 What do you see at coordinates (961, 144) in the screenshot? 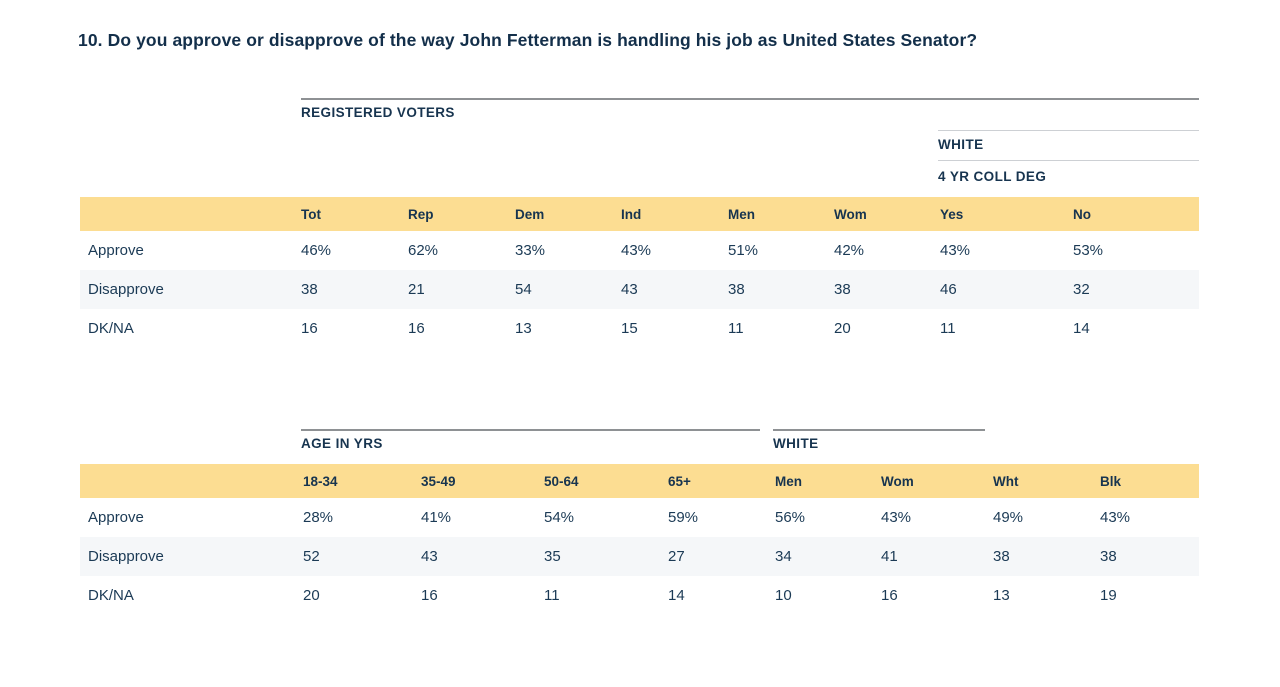
I see `group-header-white: WHITE` at bounding box center [961, 144].